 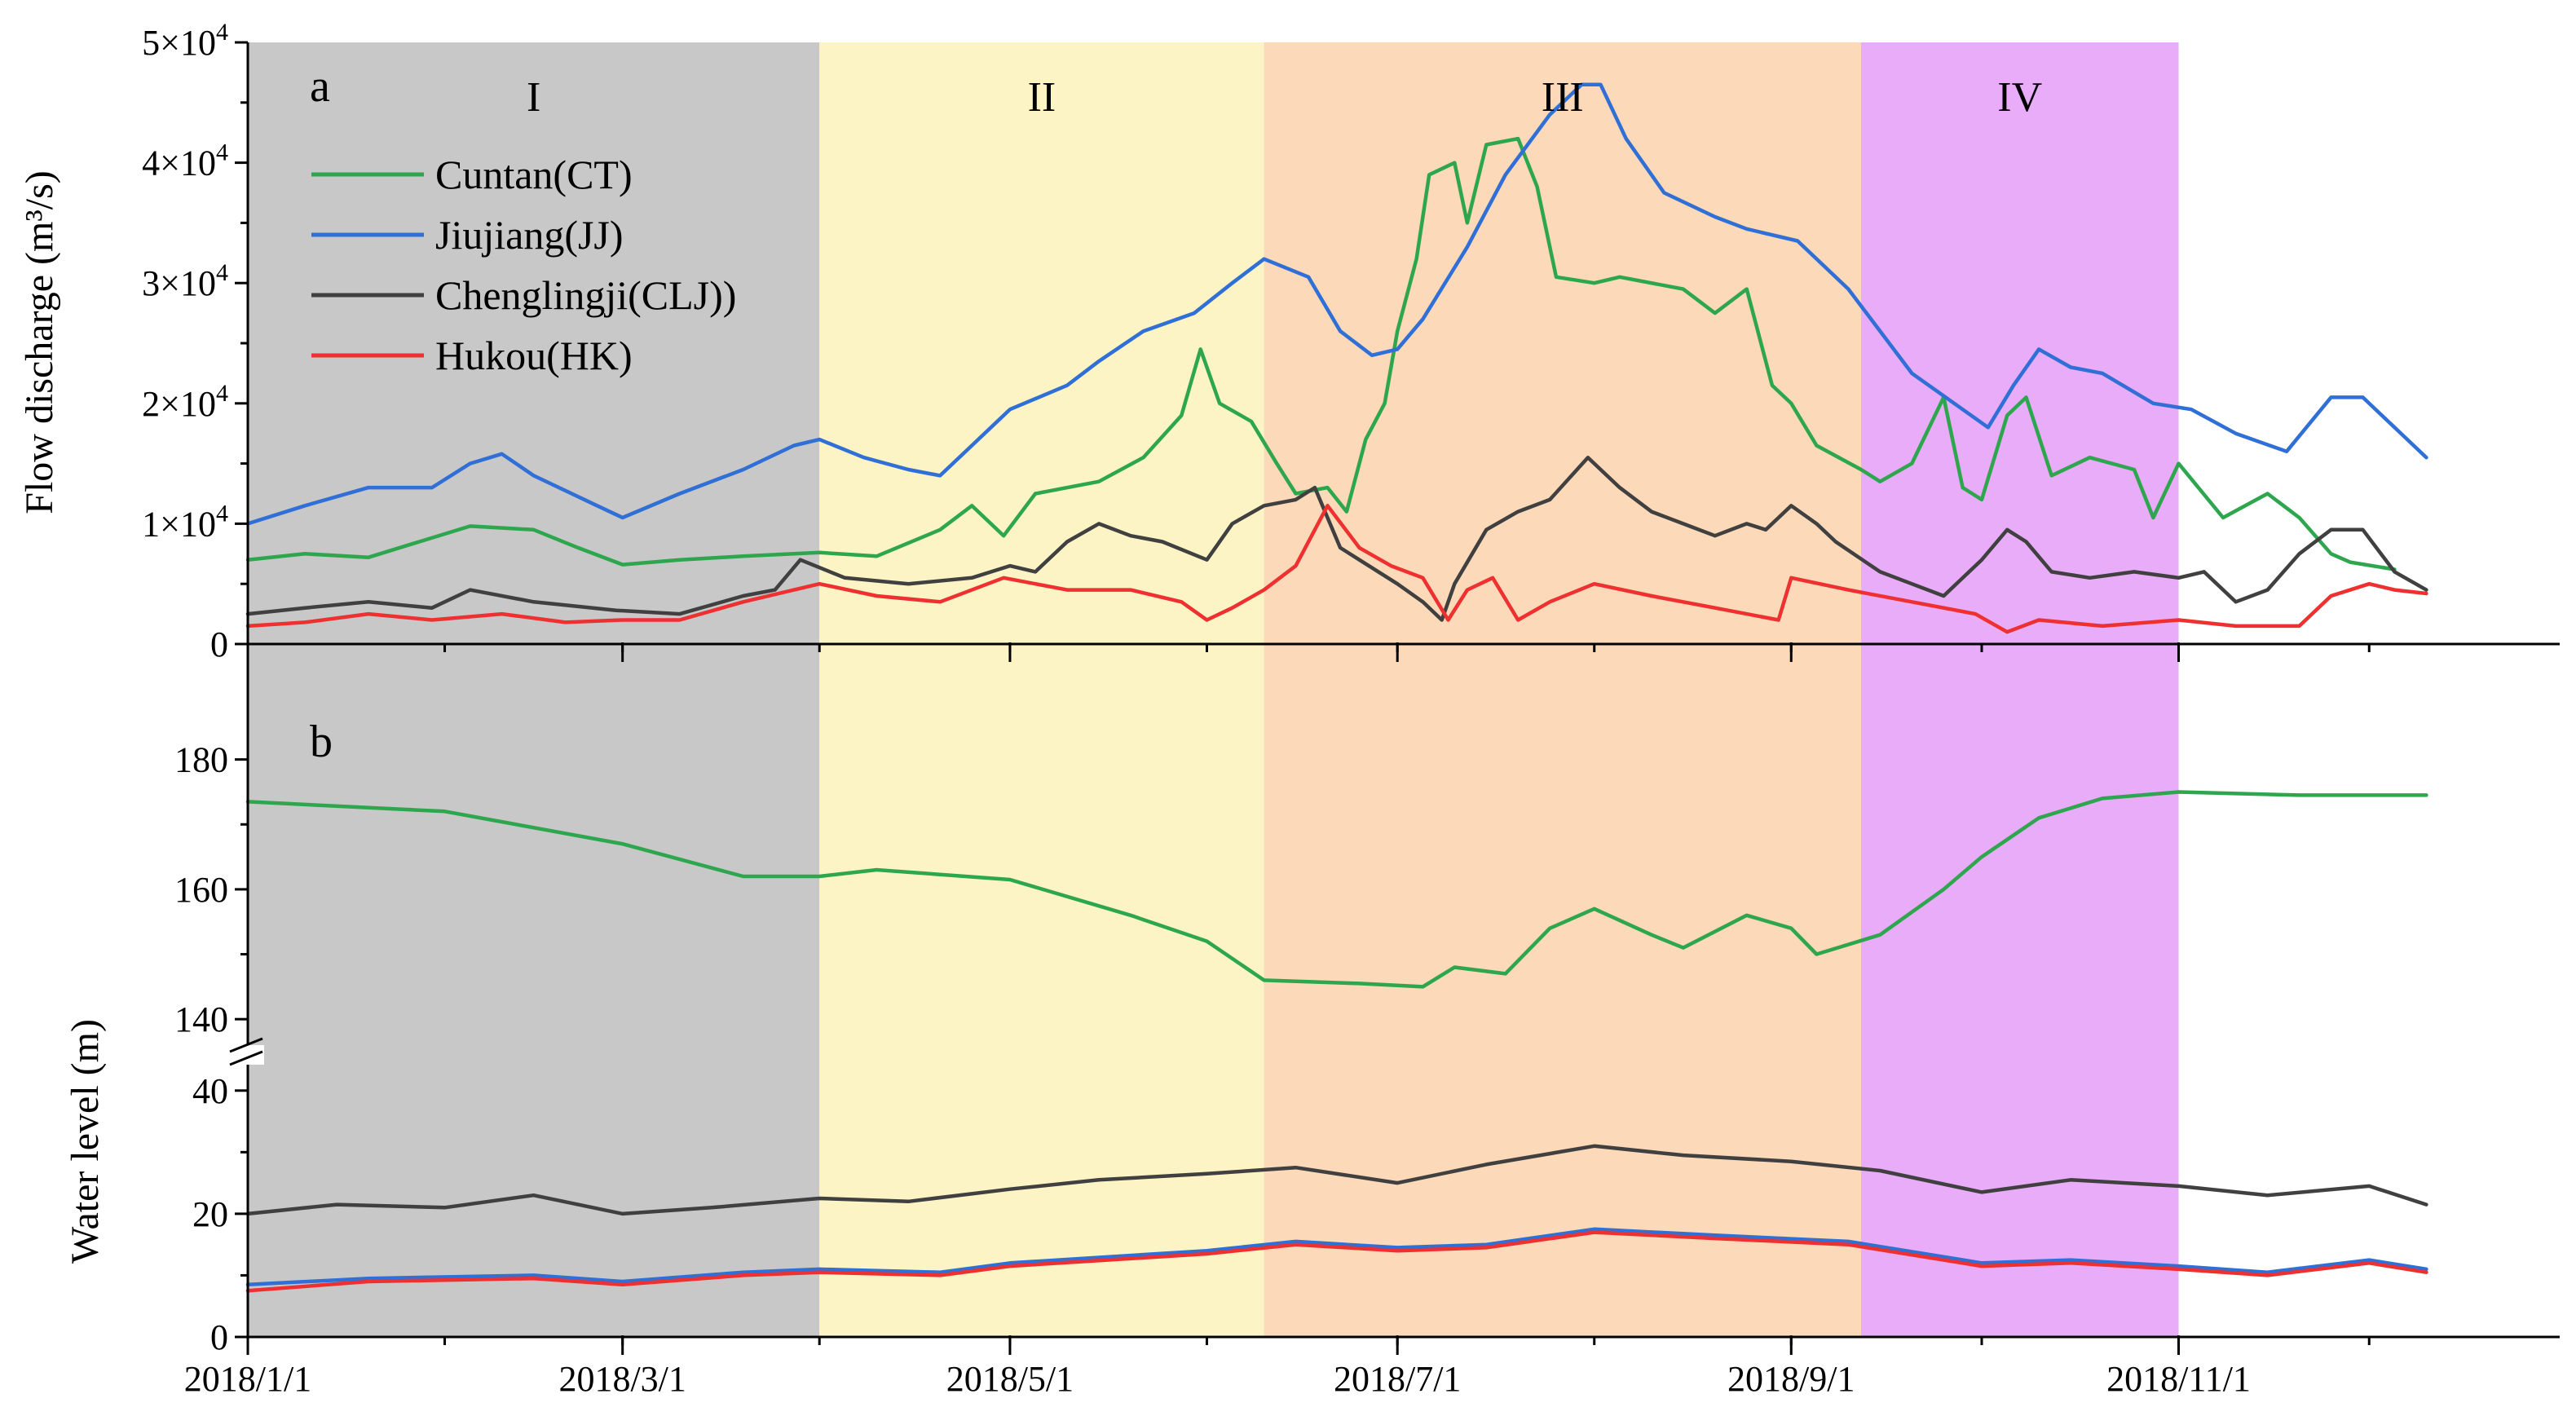 What do you see at coordinates (529, 235) in the screenshot?
I see `legend-label-jiujiang-jj: Jiujiang(JJ)` at bounding box center [529, 235].